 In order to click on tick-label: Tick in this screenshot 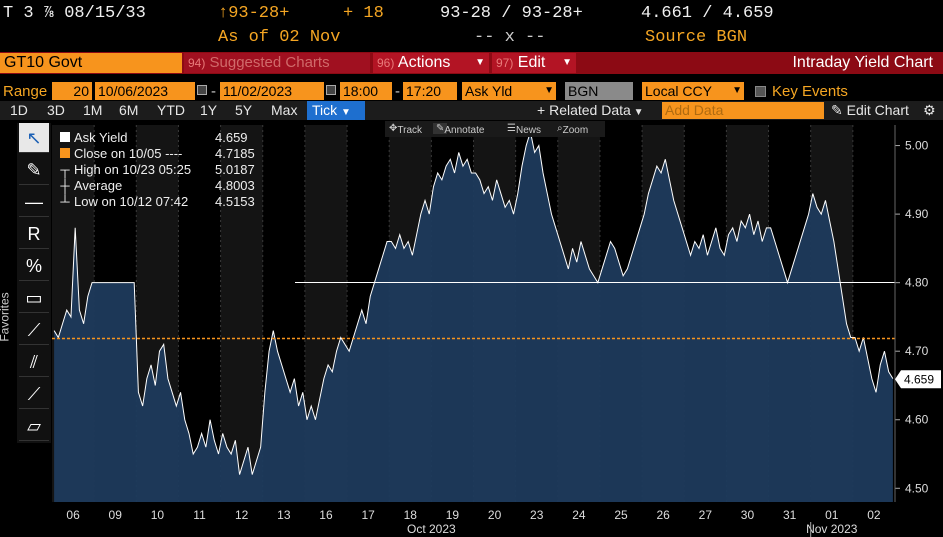, I will do `click(325, 110)`.